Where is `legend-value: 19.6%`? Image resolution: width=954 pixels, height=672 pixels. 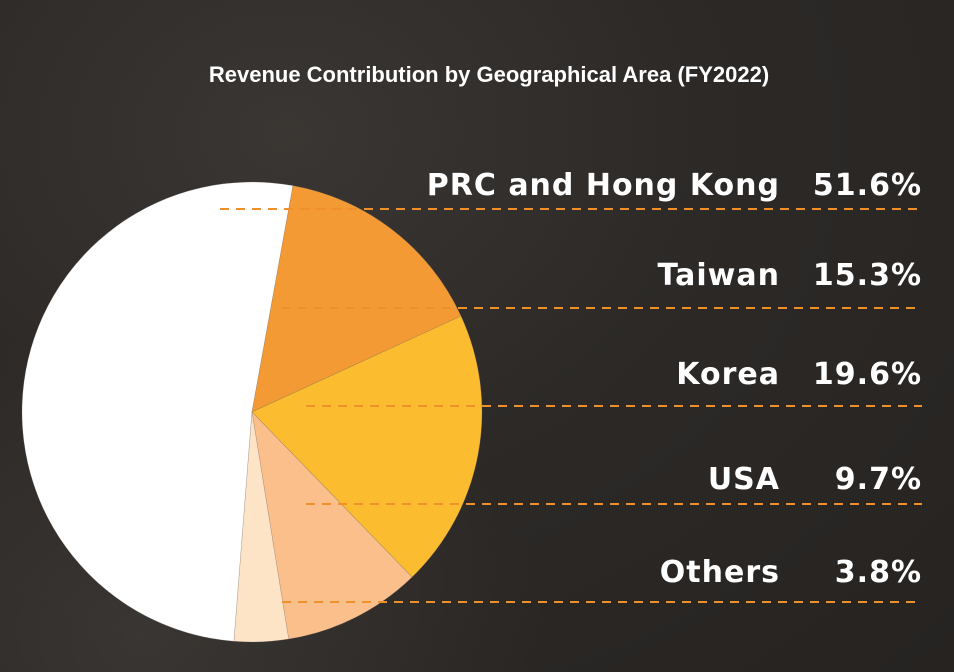 legend-value: 19.6% is located at coordinates (867, 374).